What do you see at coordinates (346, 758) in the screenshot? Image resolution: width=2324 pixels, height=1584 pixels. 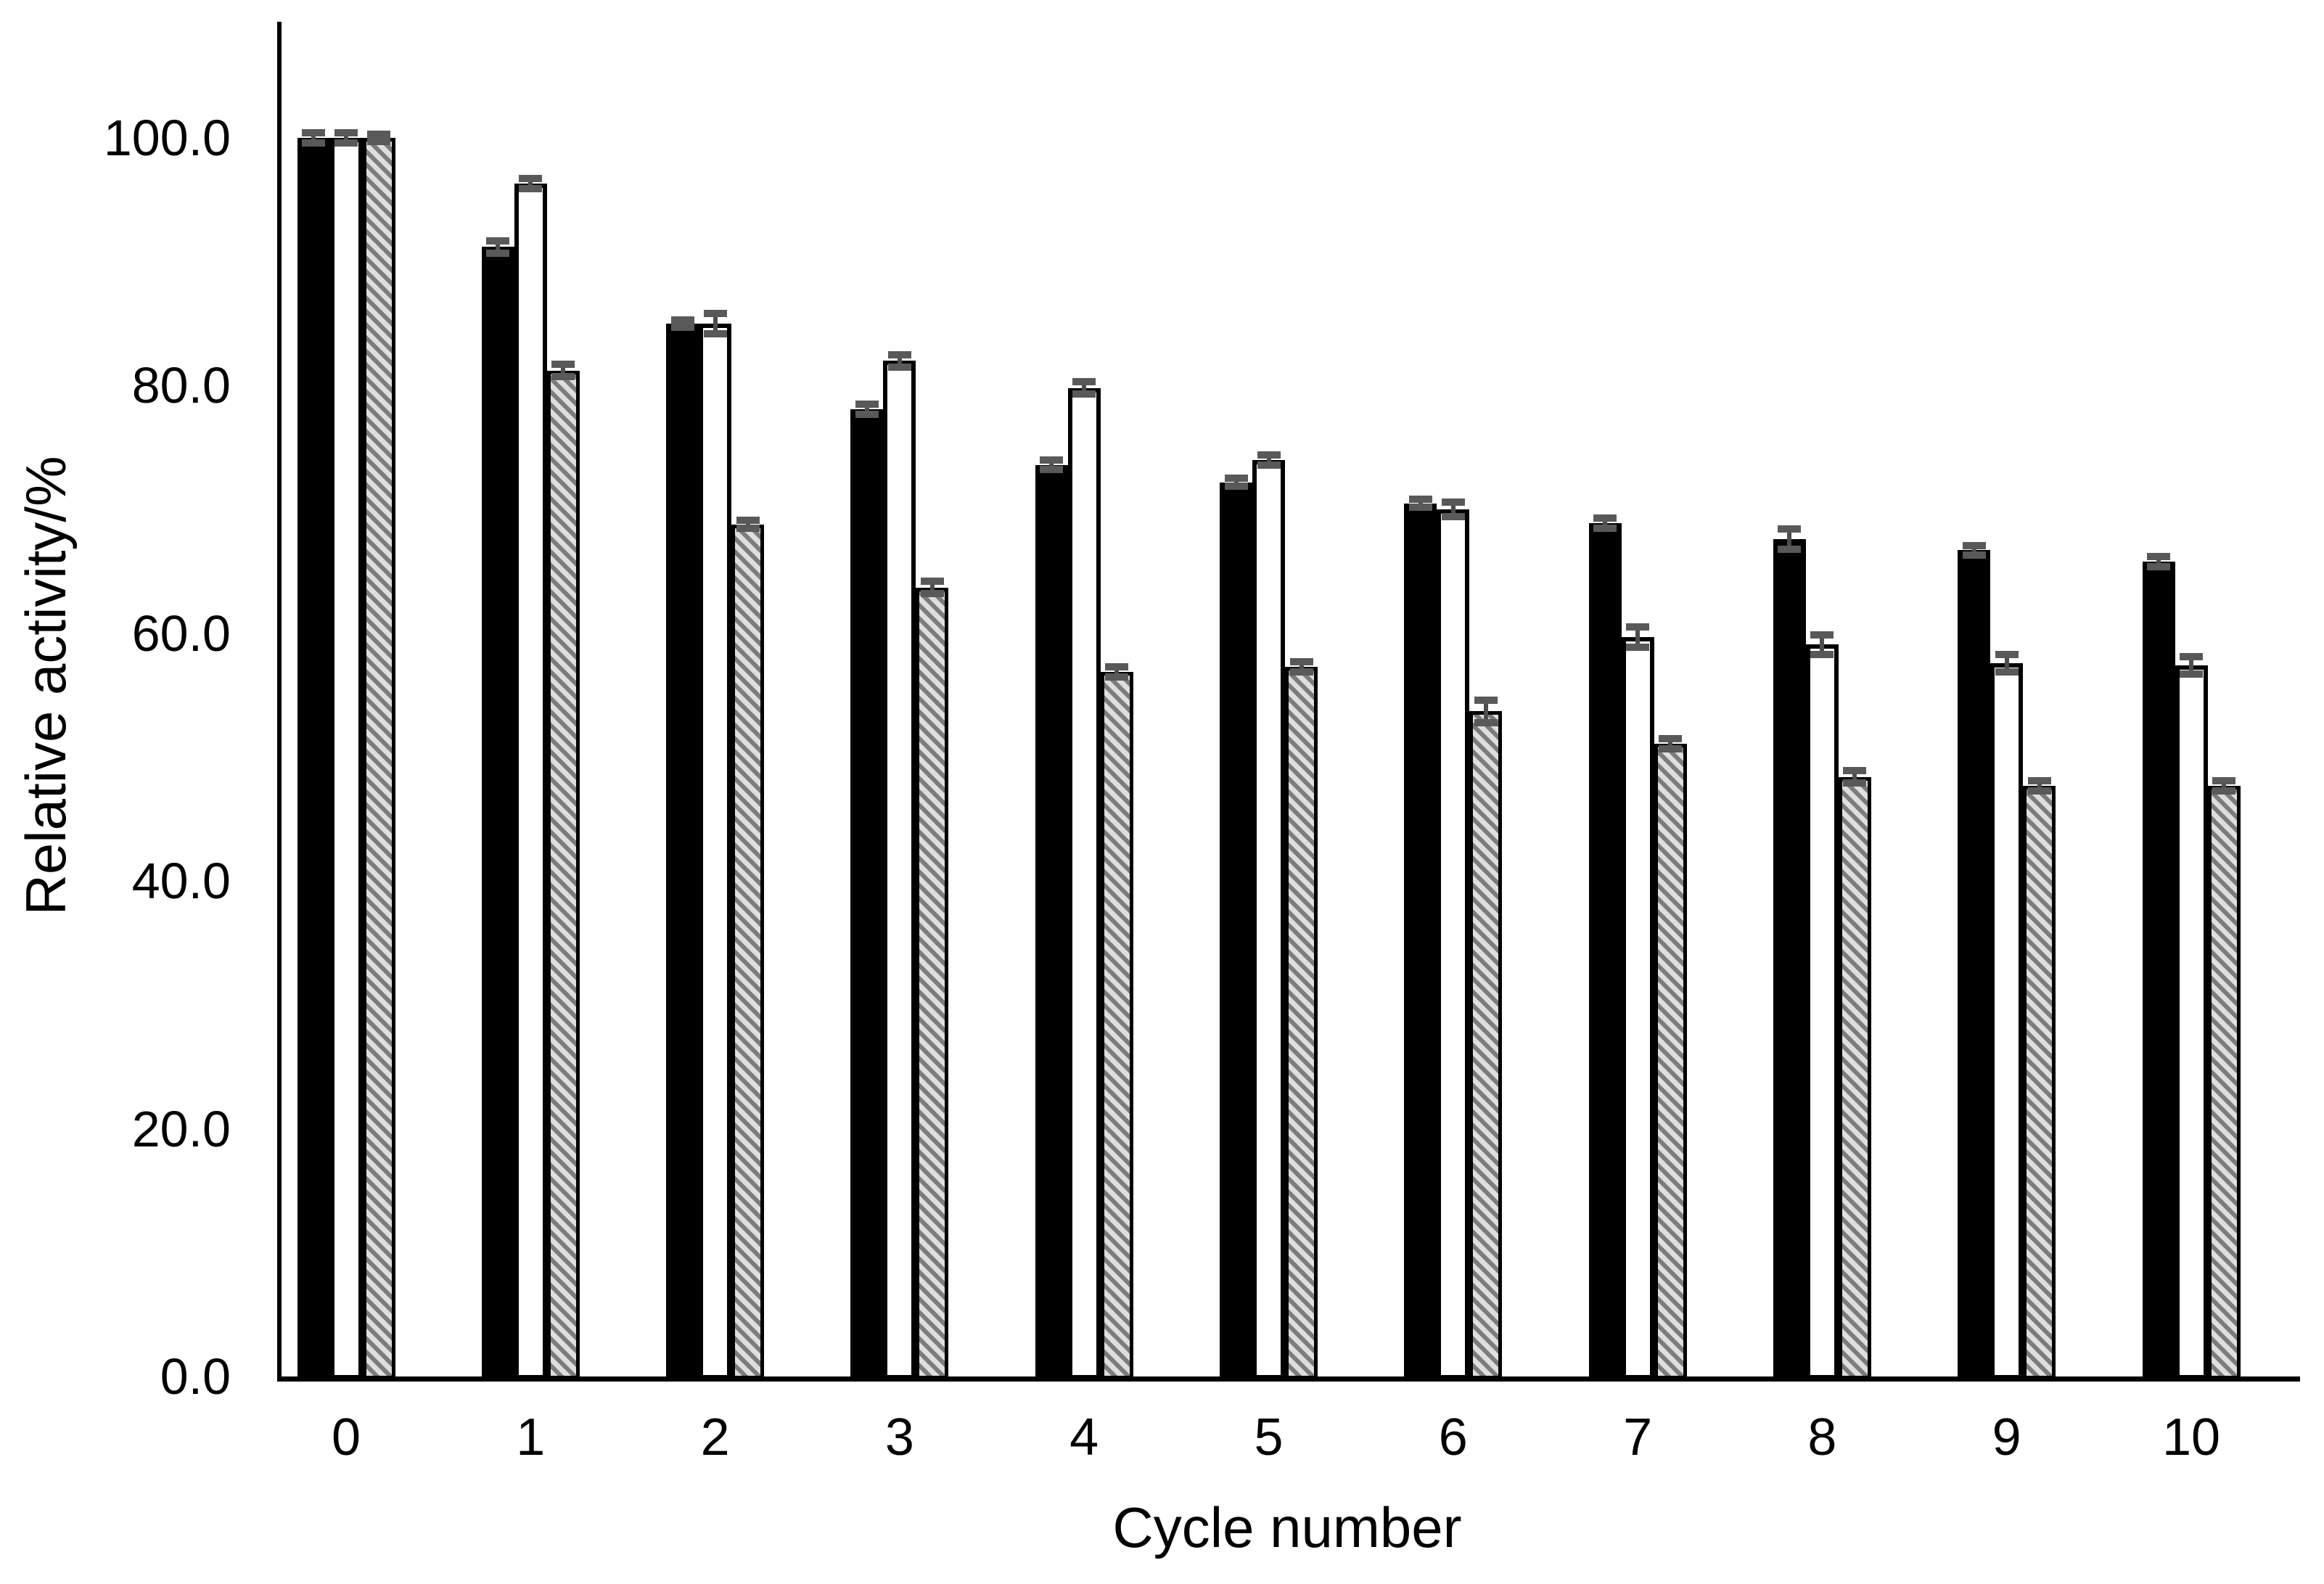 I see `bar-cycle0-white-open-bars` at bounding box center [346, 758].